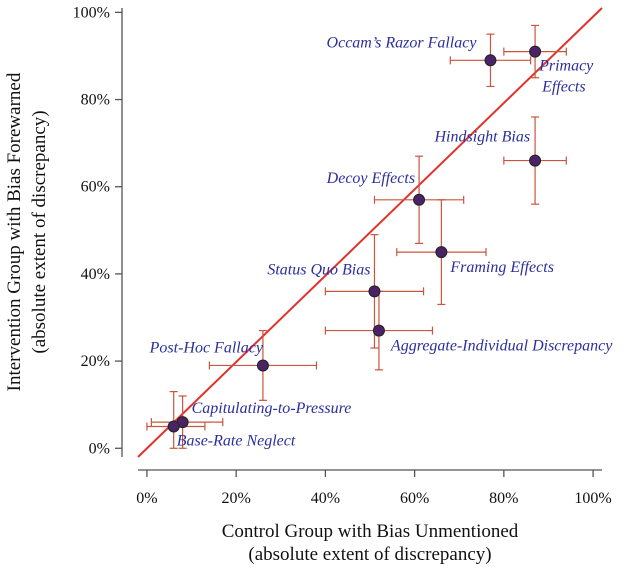 This screenshot has height=569, width=640. I want to click on point-label: Framing Effects, so click(501, 267).